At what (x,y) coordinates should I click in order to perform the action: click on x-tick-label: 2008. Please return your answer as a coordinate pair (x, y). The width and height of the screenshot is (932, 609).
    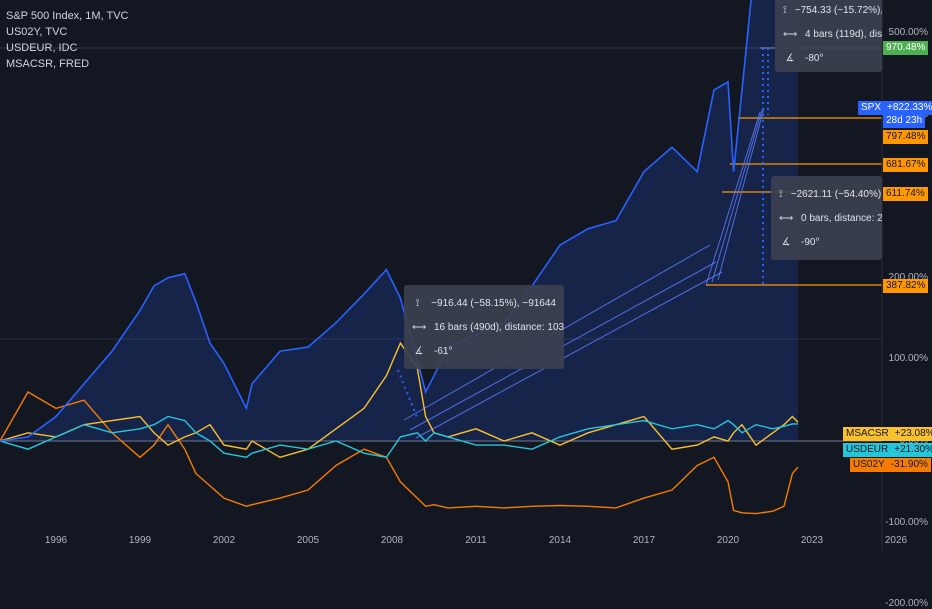
    Looking at the image, I should click on (392, 540).